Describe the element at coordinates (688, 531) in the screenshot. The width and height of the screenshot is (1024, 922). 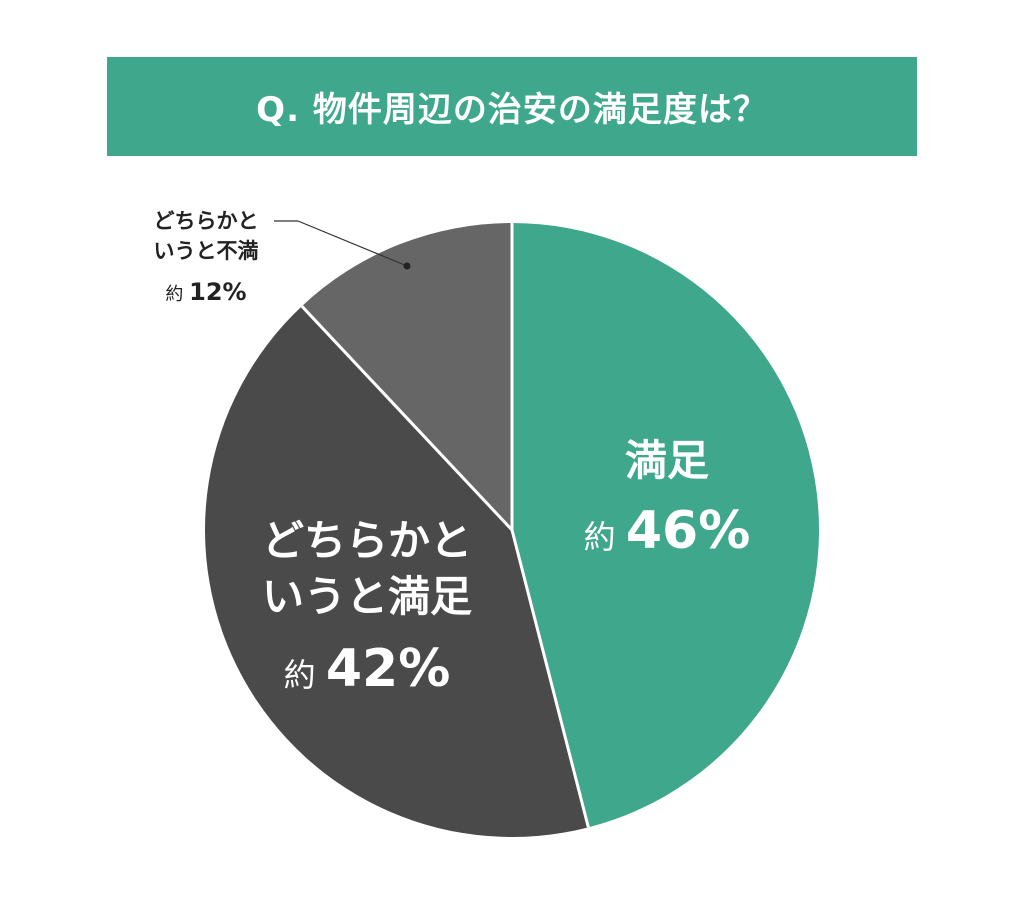
I see `value-percent: 46%` at that location.